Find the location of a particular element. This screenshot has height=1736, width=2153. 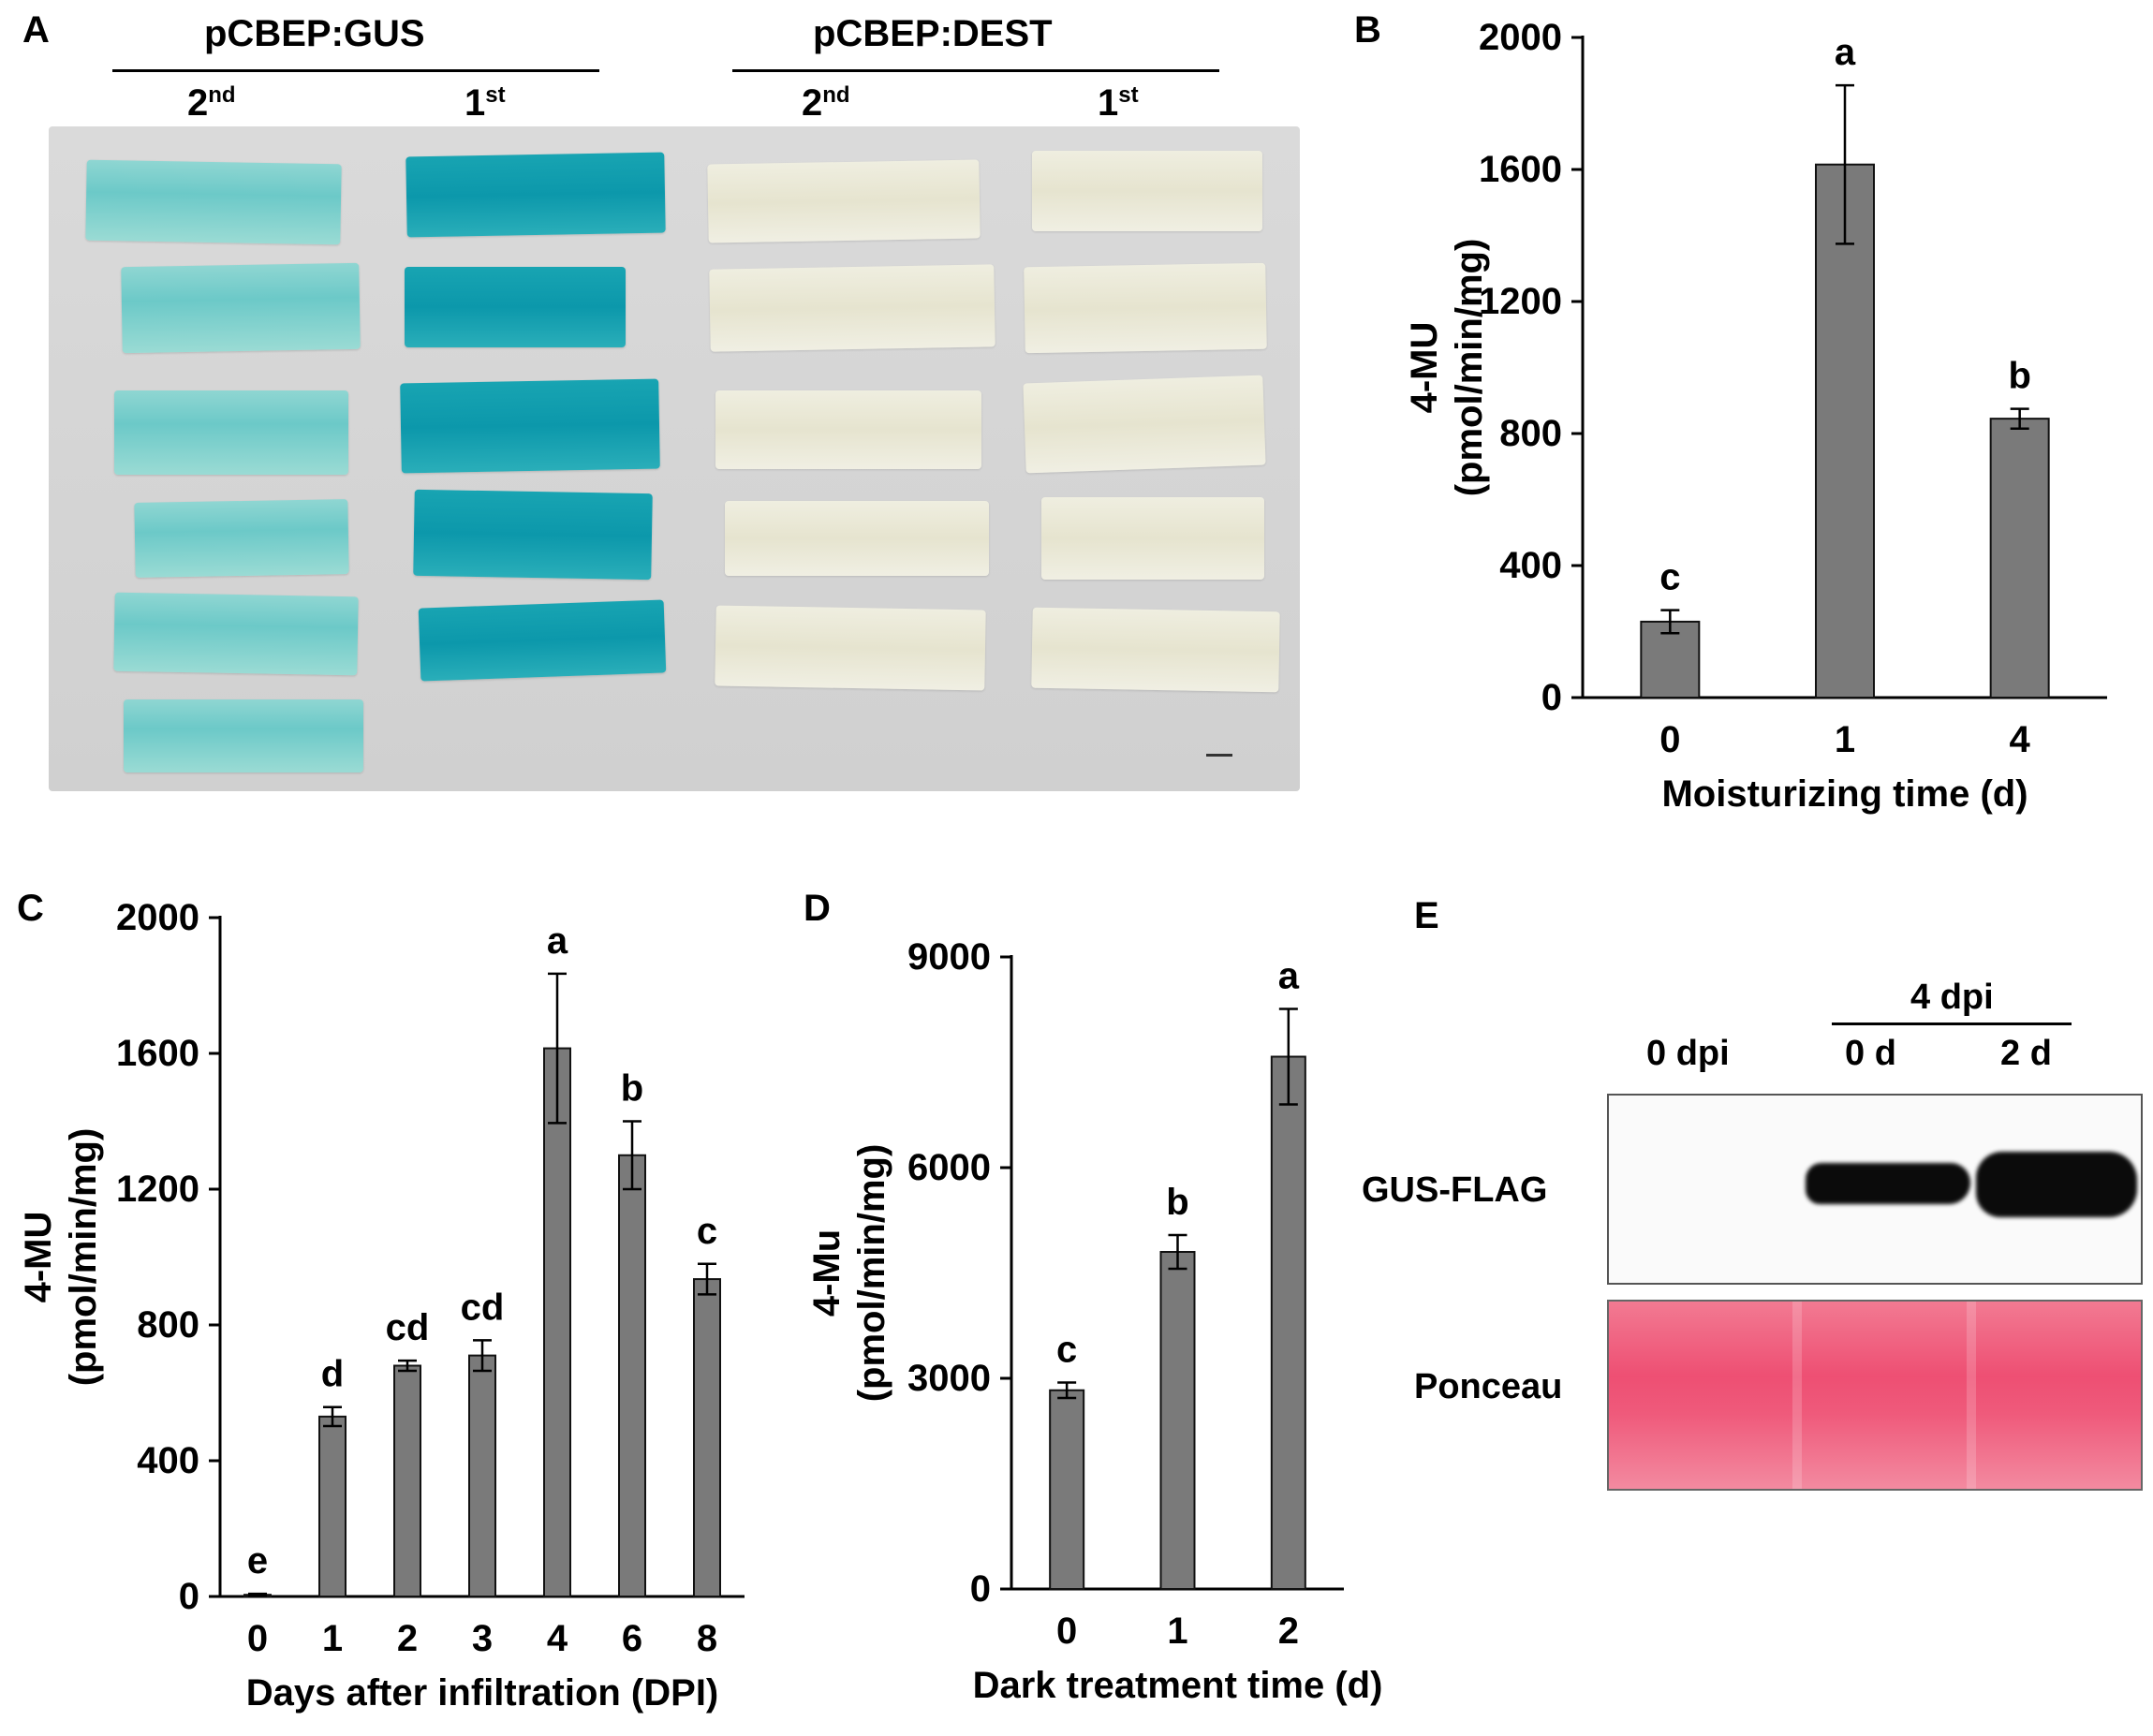

col-label-dest-2nd: 2nd is located at coordinates (826, 103).